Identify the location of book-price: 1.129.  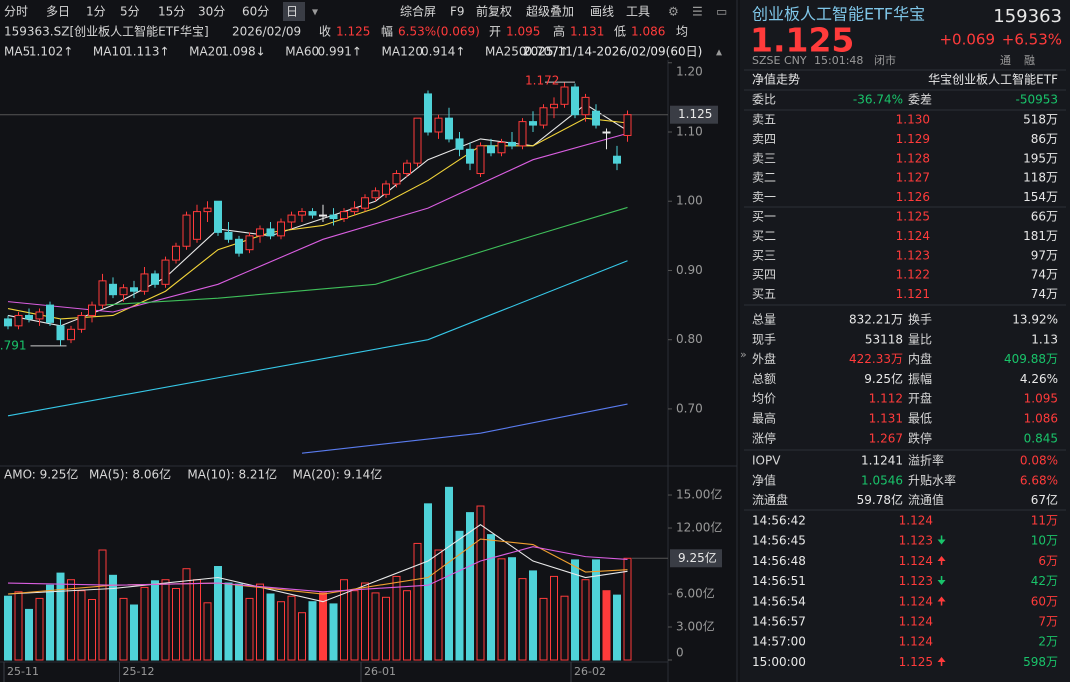
(913, 139).